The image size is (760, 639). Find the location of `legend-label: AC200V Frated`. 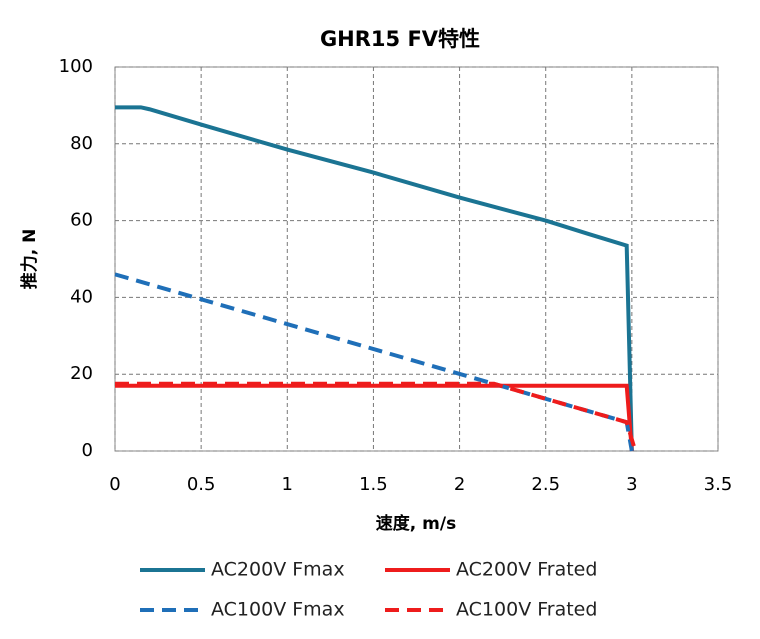

legend-label: AC200V Frated is located at coordinates (526, 570).